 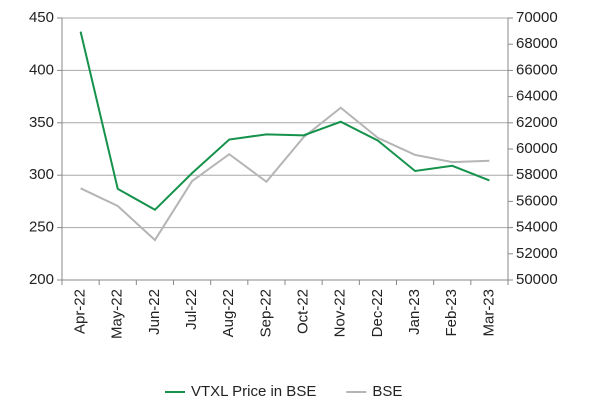 I want to click on x-tick-label: Aug-22, so click(x=228, y=313).